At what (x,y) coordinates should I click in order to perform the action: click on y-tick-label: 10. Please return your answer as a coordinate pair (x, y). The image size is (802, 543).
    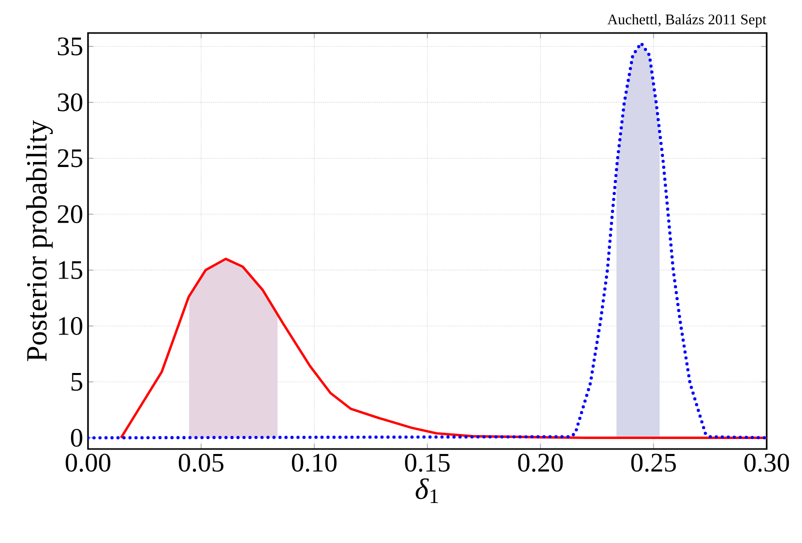
    Looking at the image, I should click on (70, 325).